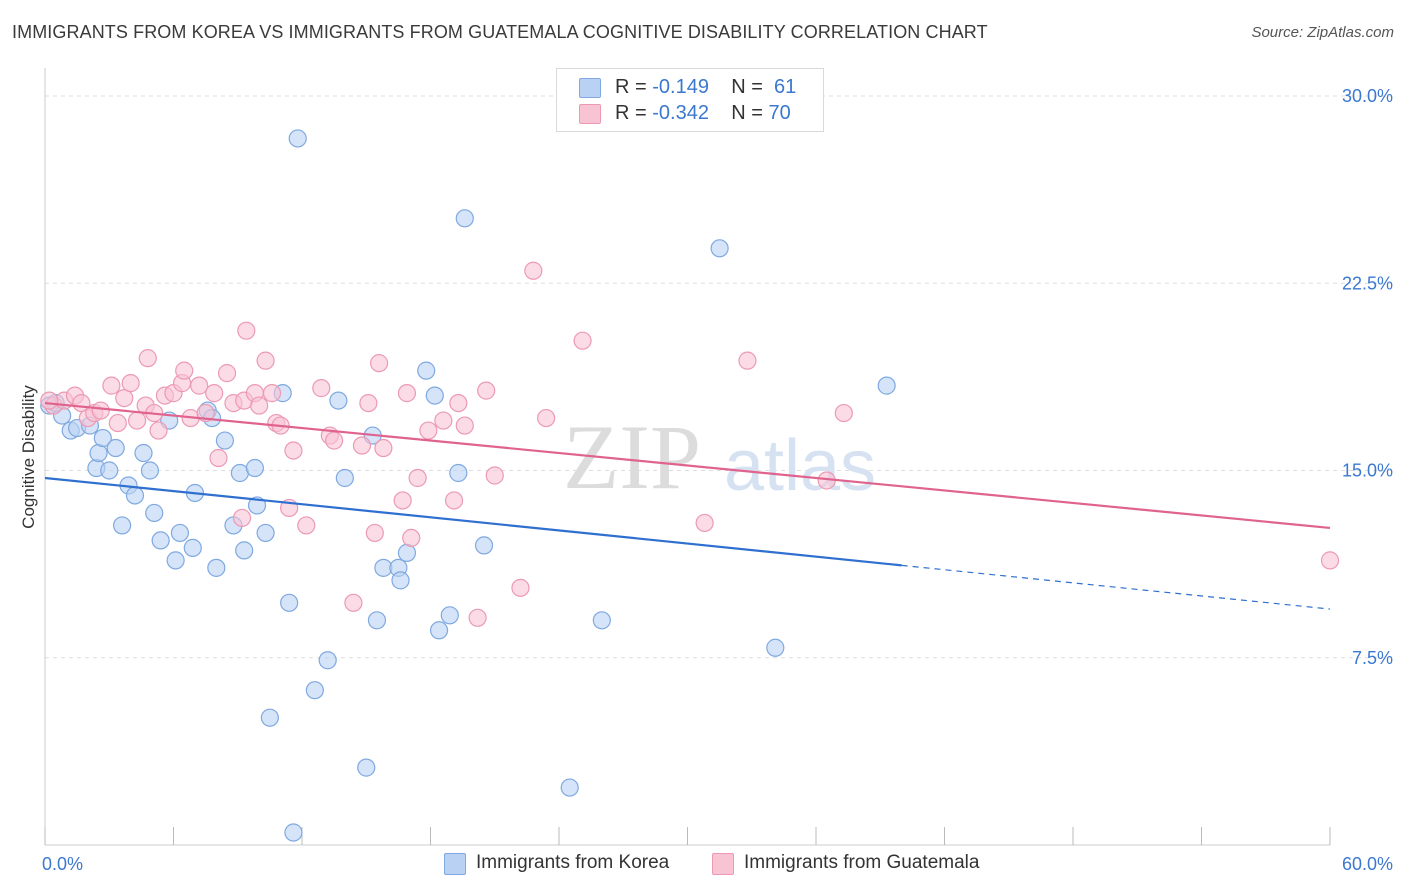 The image size is (1406, 892). What do you see at coordinates (573, 862) in the screenshot?
I see `bottom-legend-label-korea: Immigrants from Korea` at bounding box center [573, 862].